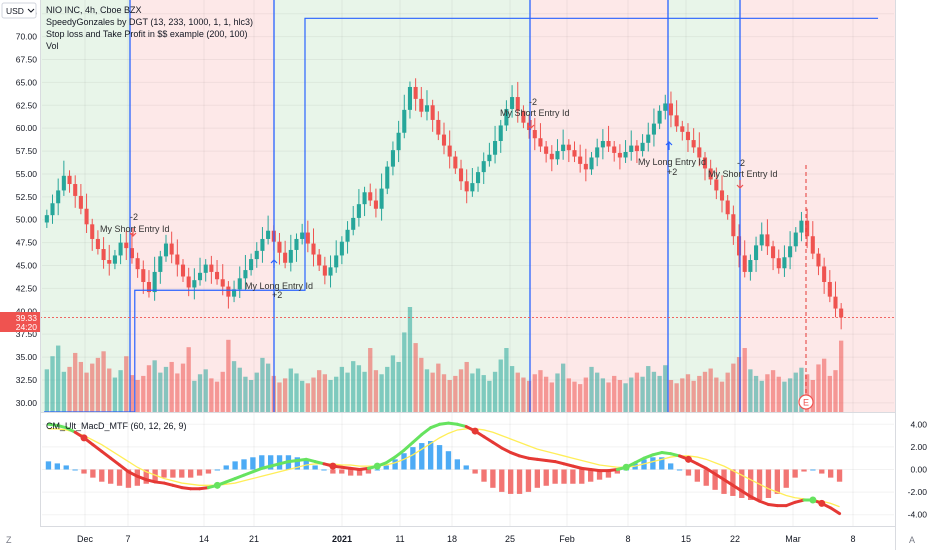 Image resolution: width=932 pixels, height=555 pixels. I want to click on macd-legend: CM_Ult_MacD_MTF (60, 12, 26, 9), so click(116, 426).